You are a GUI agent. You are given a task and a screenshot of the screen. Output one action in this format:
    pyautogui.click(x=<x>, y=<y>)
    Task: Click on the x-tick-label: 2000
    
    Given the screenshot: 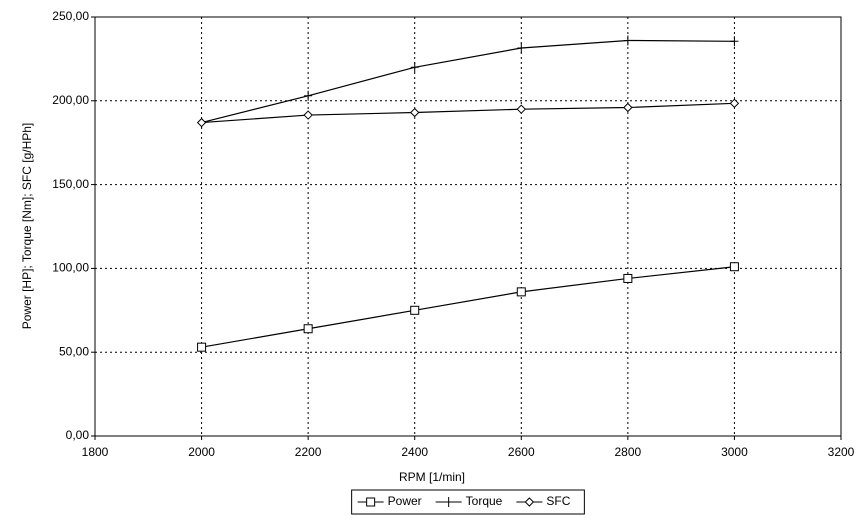 What is the action you would take?
    pyautogui.click(x=201, y=452)
    